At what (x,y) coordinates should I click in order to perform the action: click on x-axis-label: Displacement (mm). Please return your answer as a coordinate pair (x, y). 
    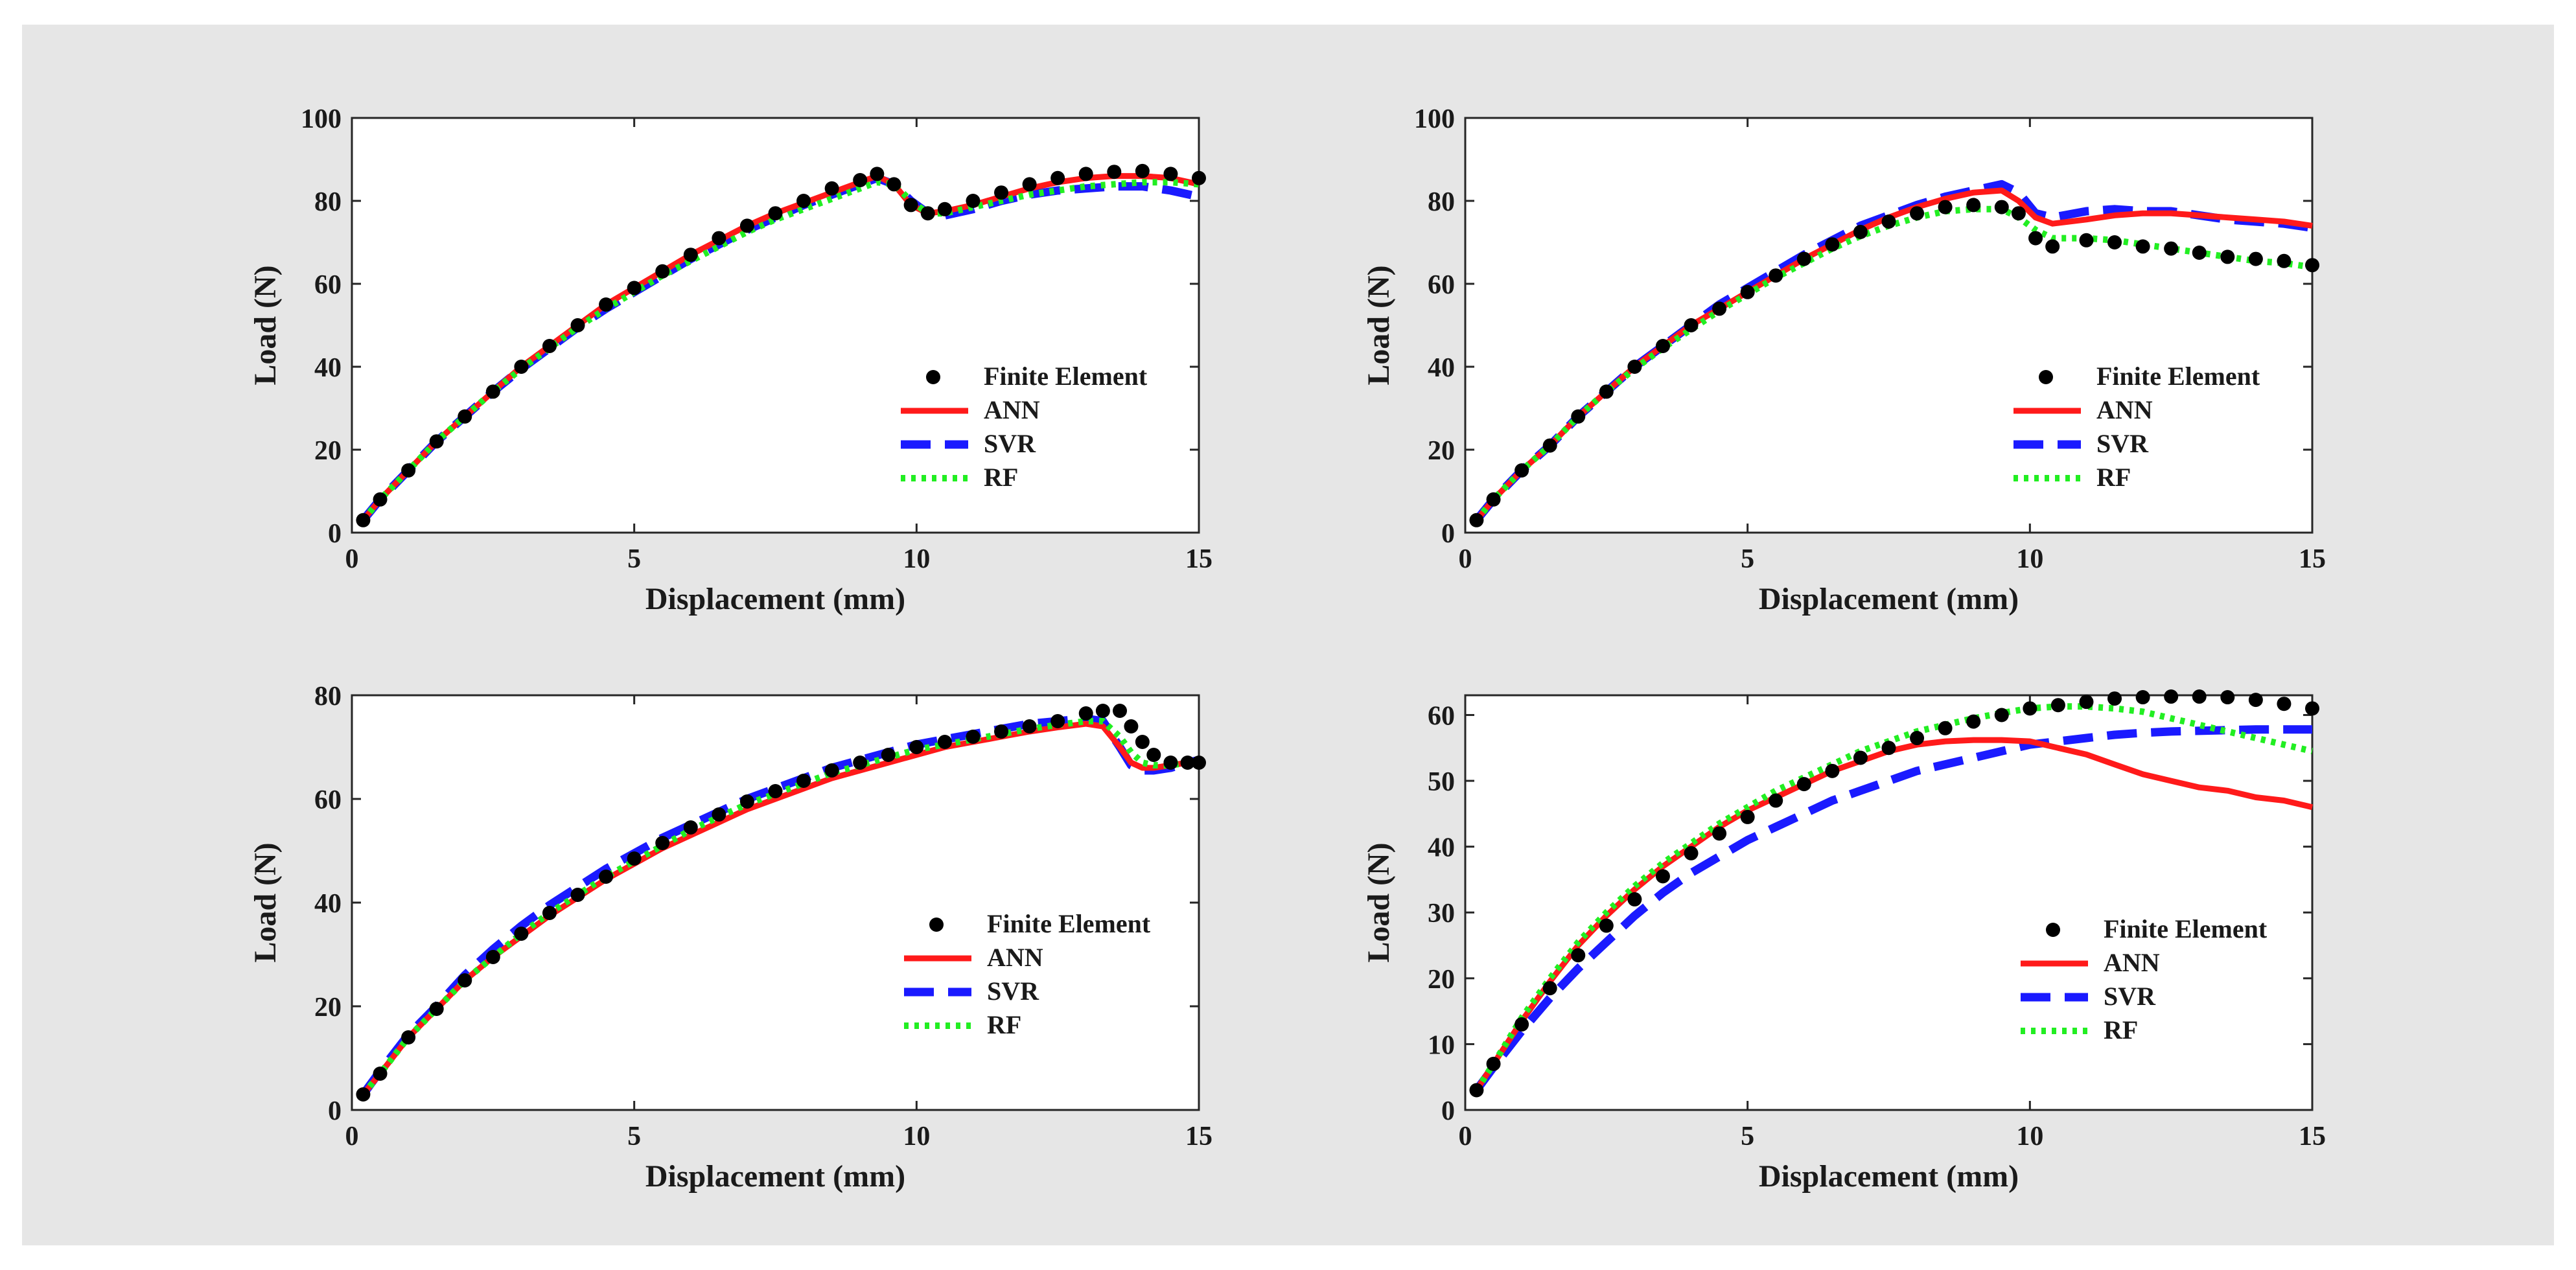
    Looking at the image, I should click on (775, 1176).